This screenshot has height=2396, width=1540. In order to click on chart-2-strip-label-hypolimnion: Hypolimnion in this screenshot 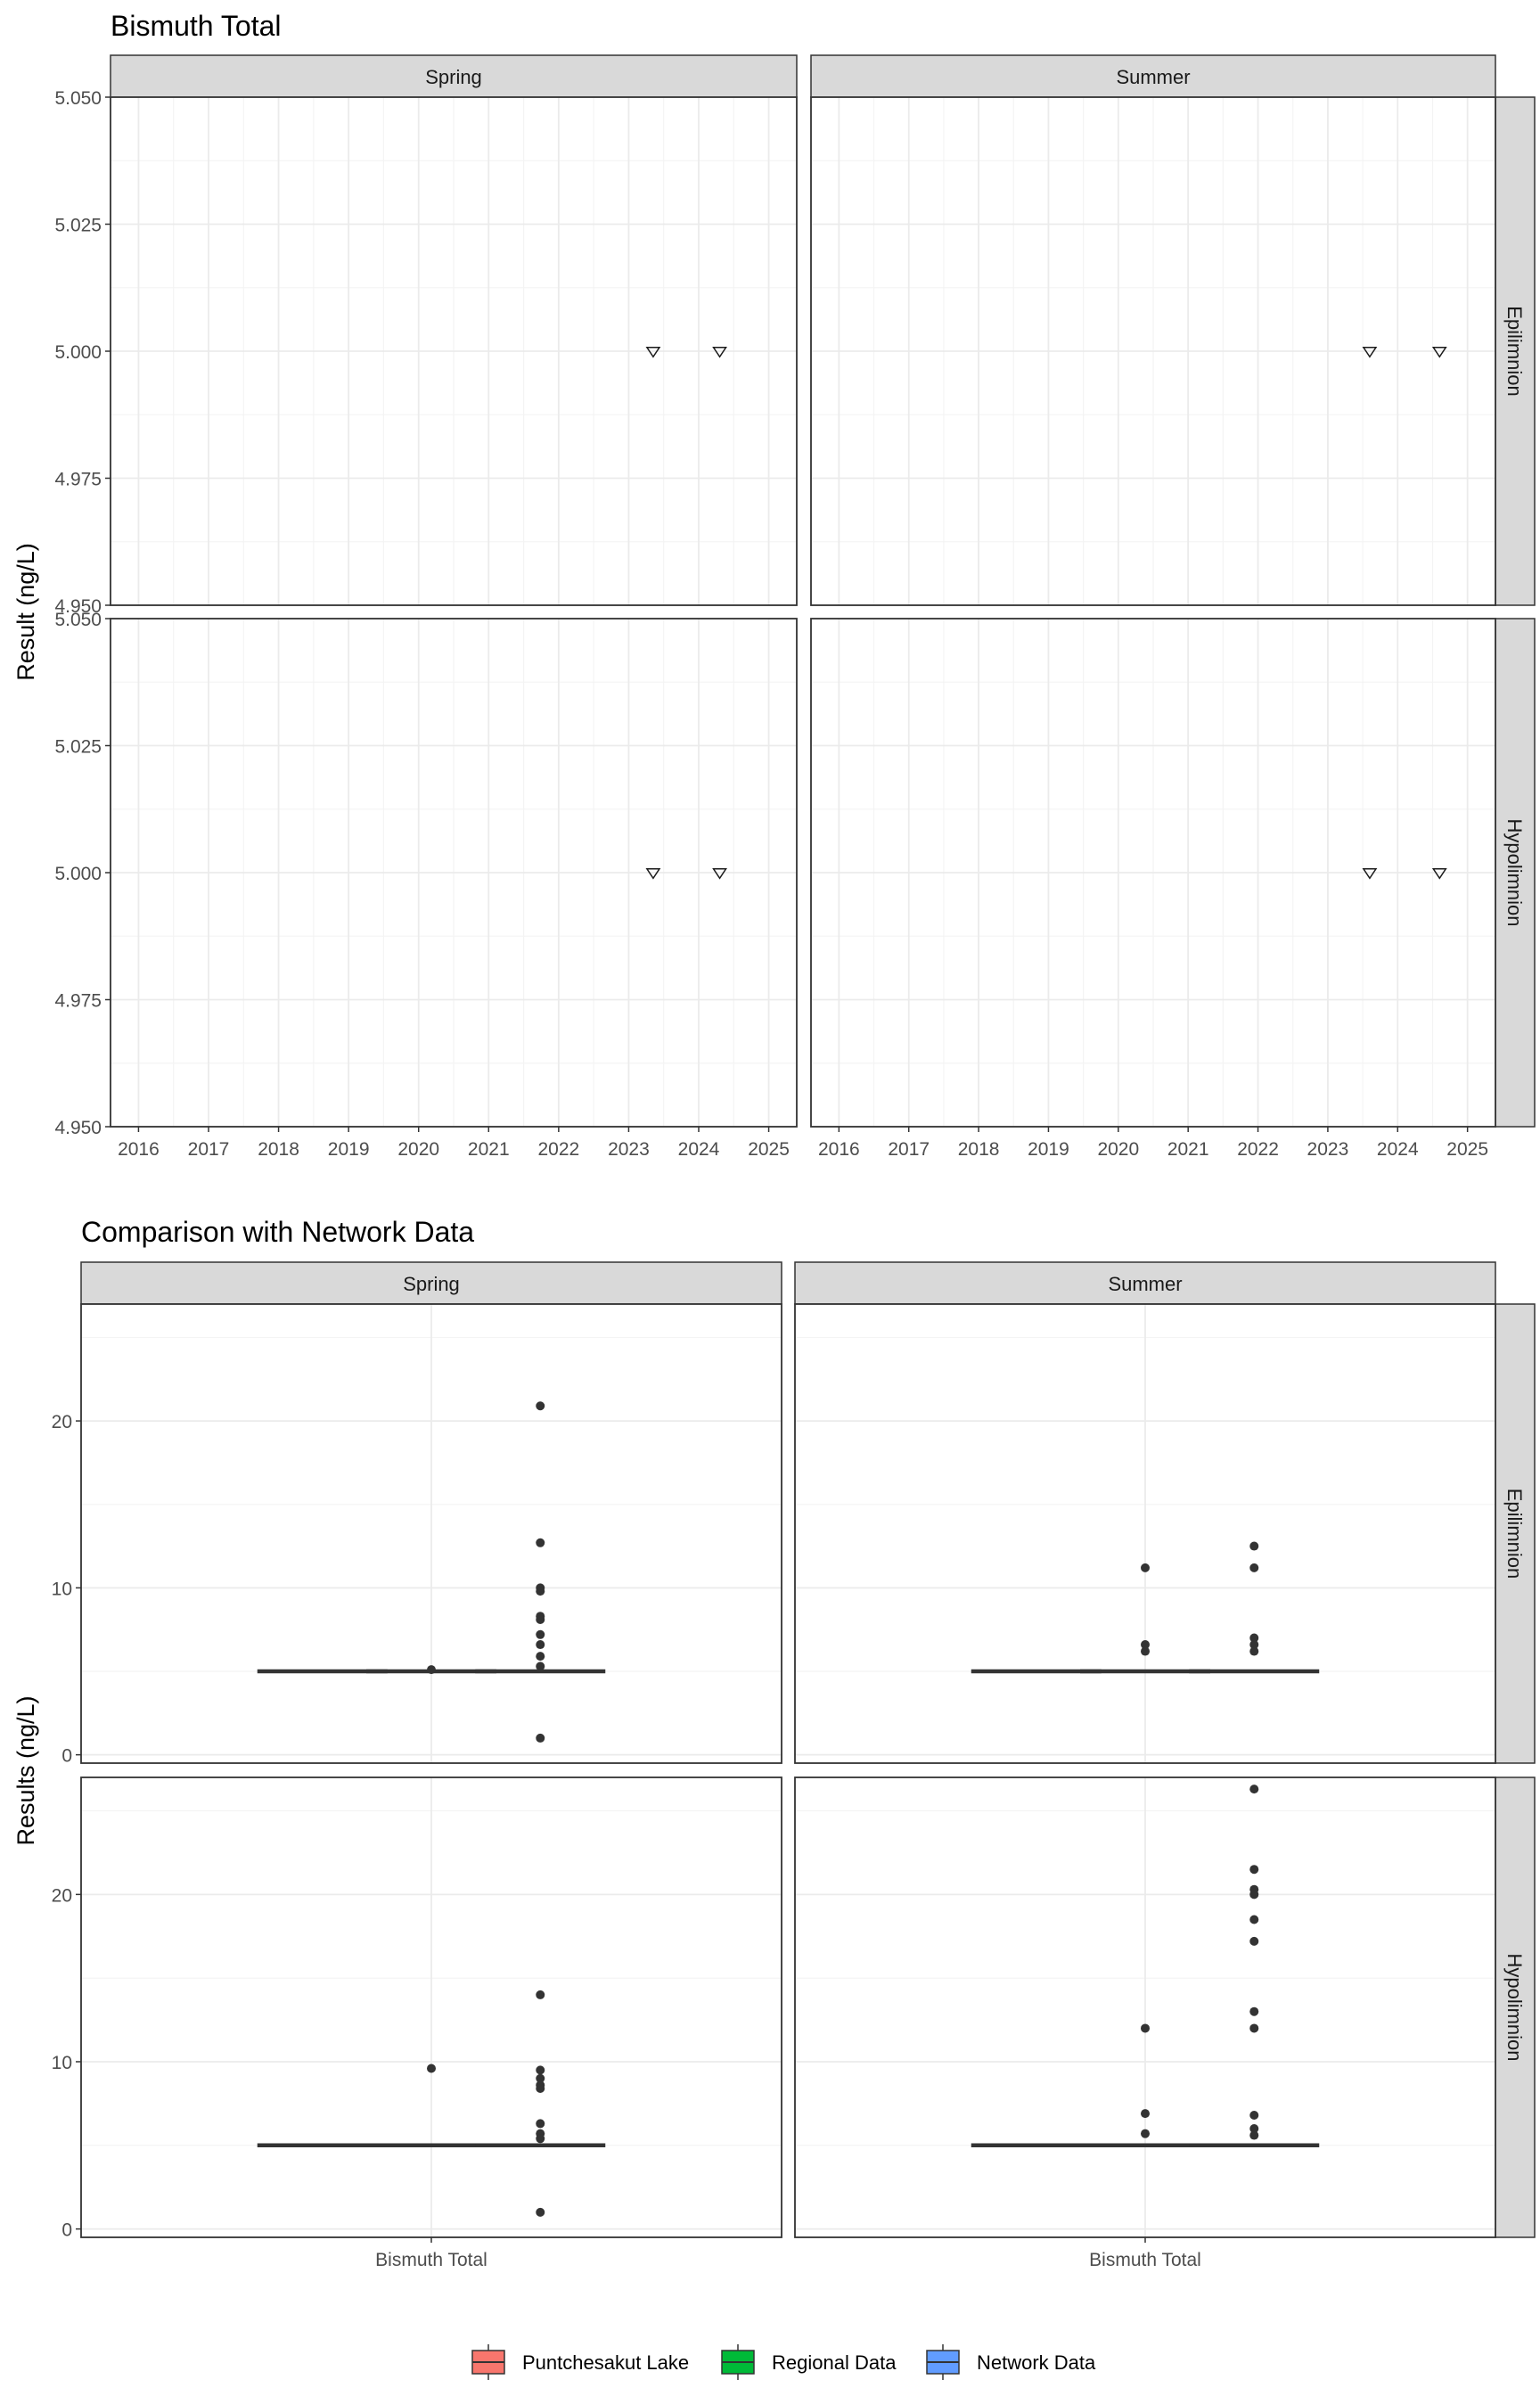, I will do `click(1514, 2007)`.